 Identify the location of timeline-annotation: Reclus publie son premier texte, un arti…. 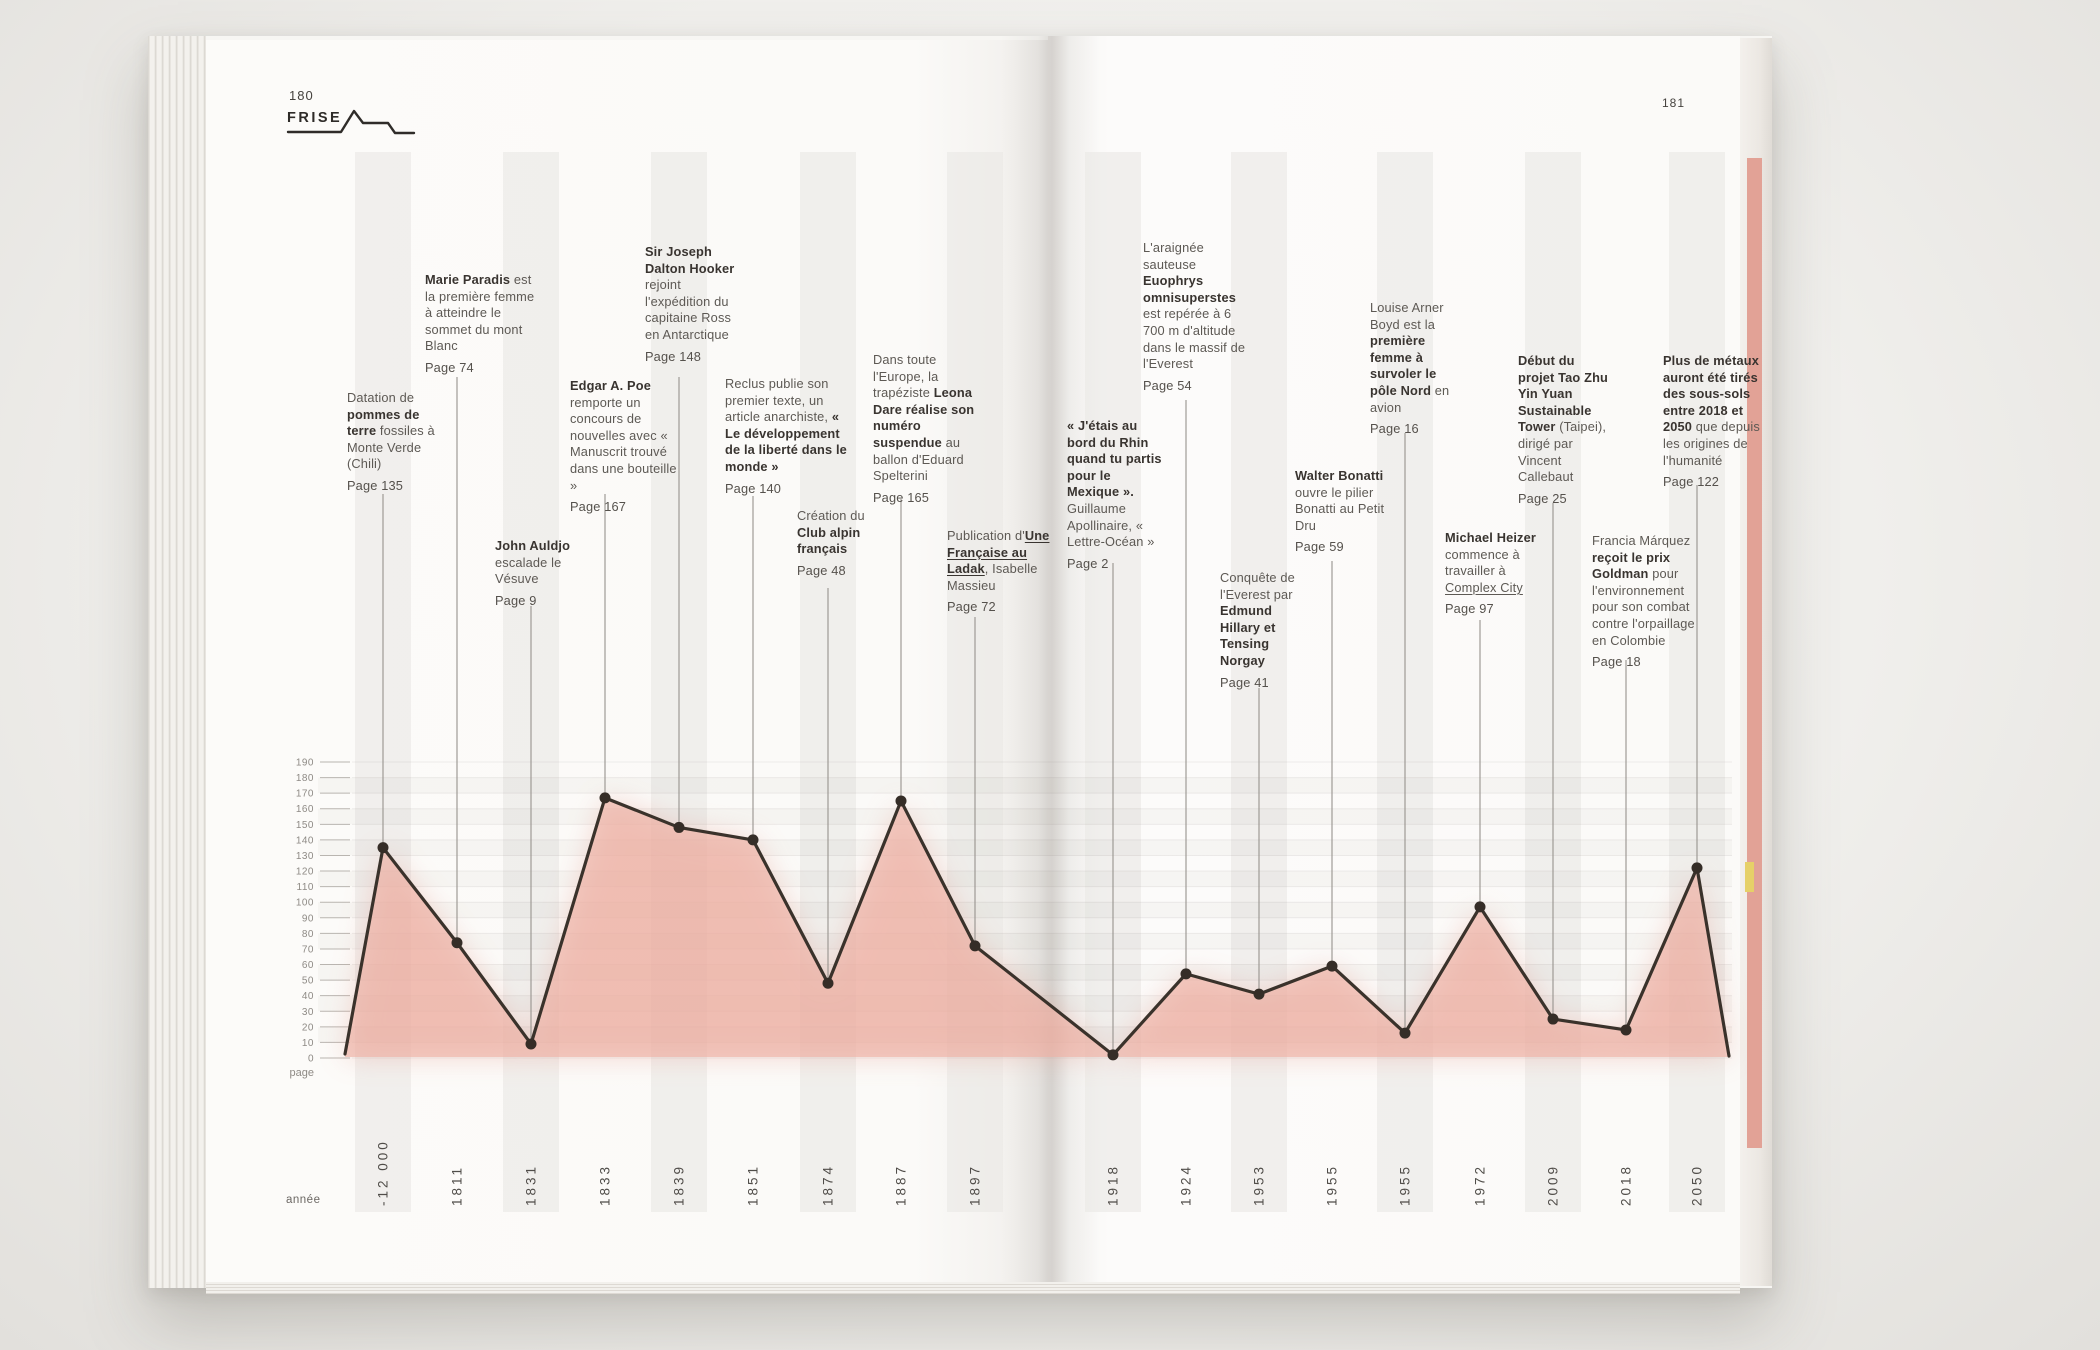
(786, 436).